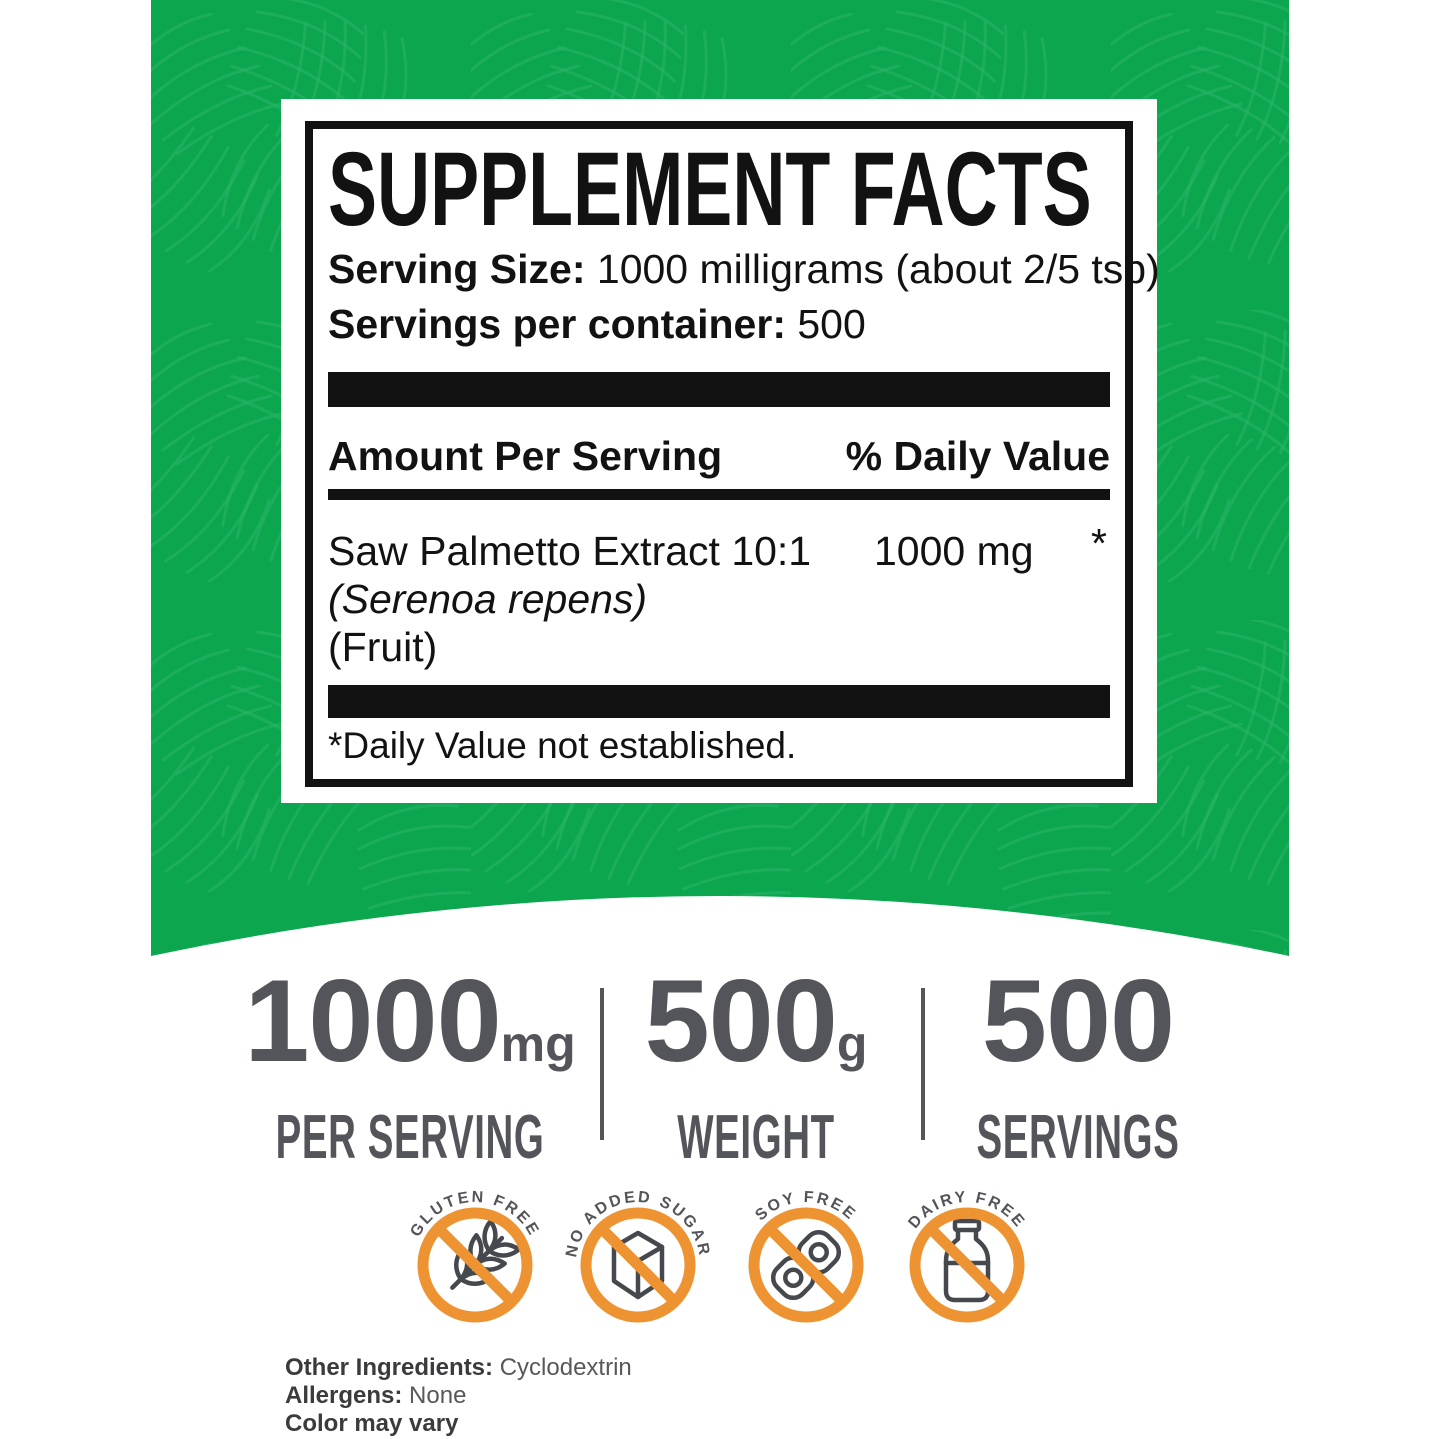 The width and height of the screenshot is (1439, 1439). Describe the element at coordinates (344, 1395) in the screenshot. I see `allergens-label: Allergens:` at that location.